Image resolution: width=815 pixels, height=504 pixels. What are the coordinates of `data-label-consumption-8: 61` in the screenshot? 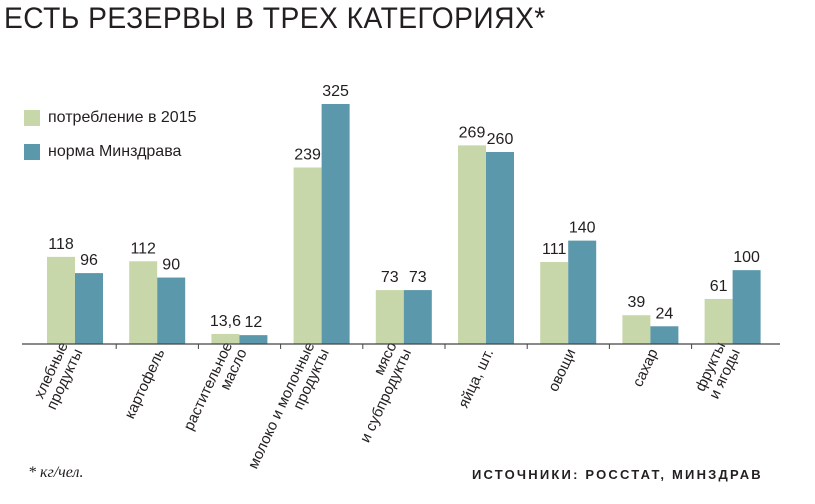 It's located at (719, 286).